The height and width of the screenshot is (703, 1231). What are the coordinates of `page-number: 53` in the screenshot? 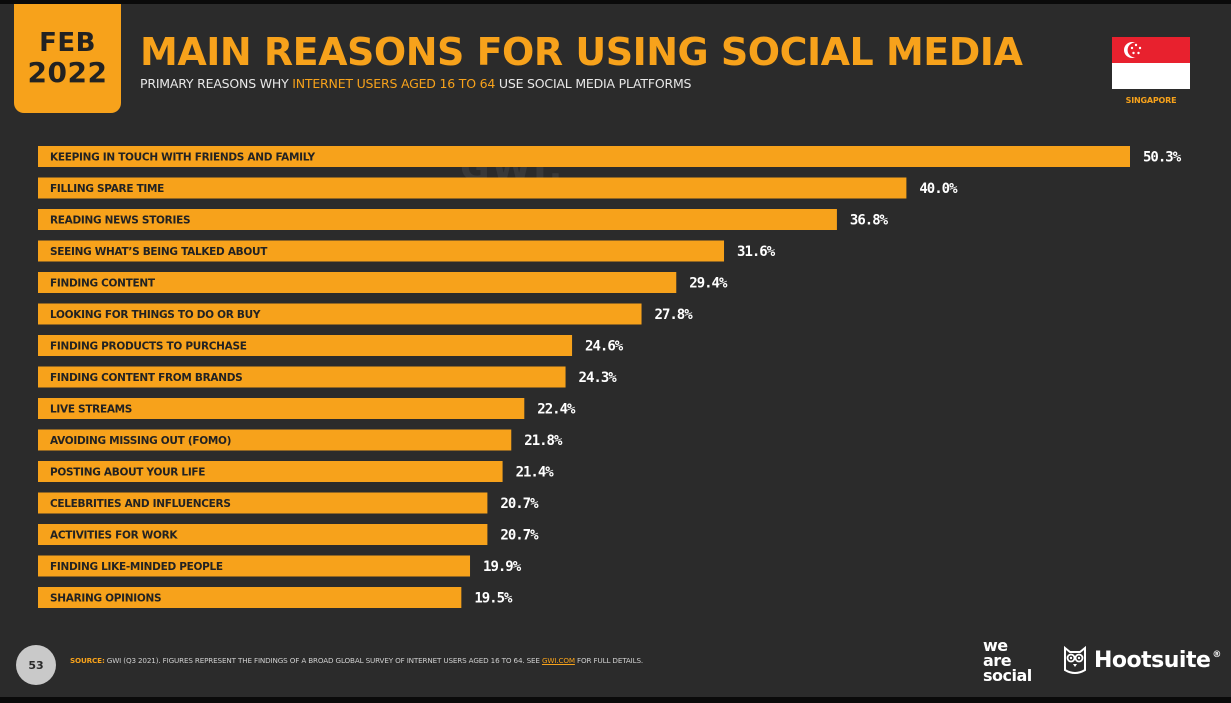 It's located at (36, 665).